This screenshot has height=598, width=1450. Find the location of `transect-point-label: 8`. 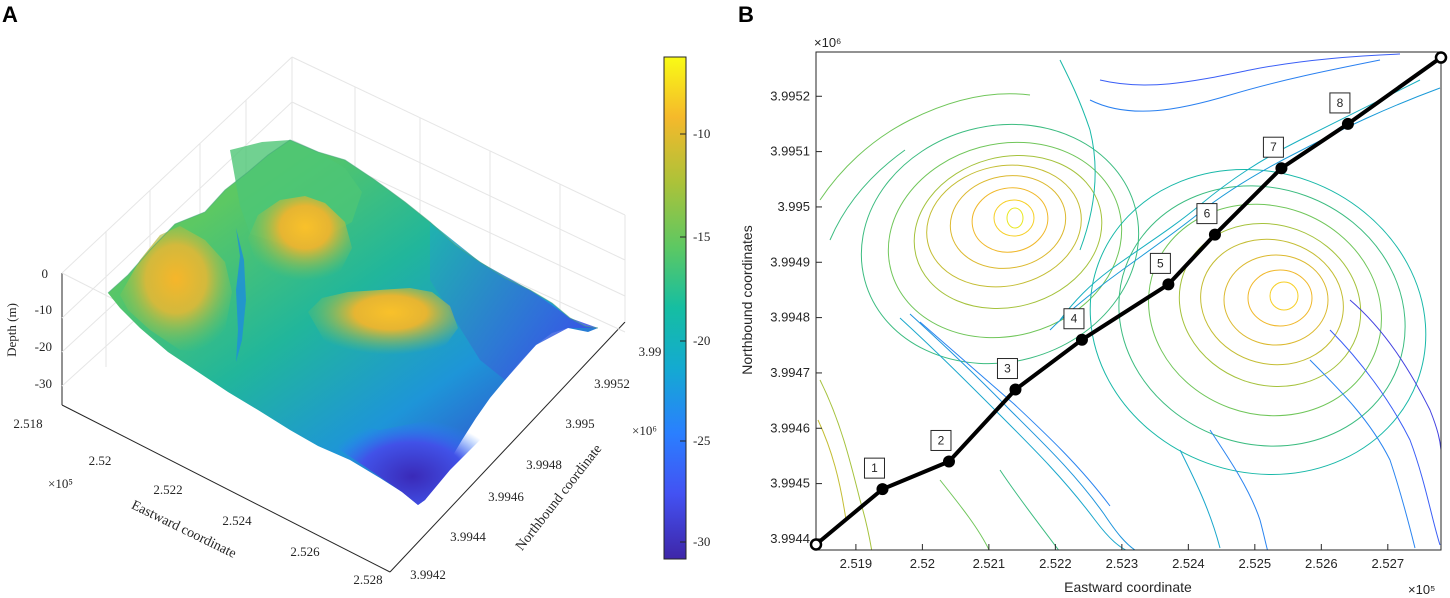

transect-point-label: 8 is located at coordinates (1340, 103).